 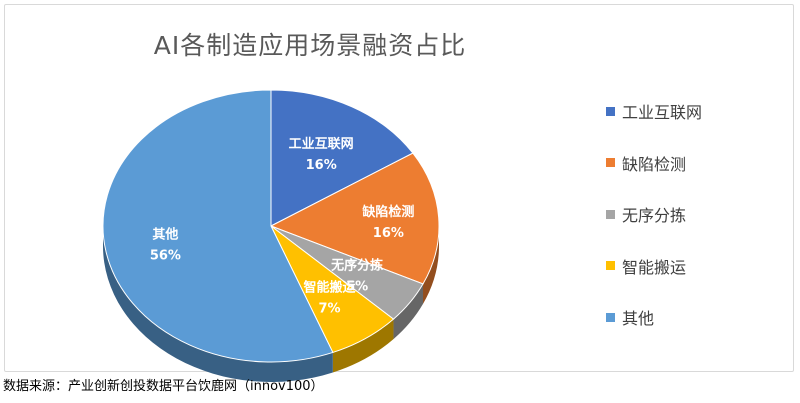 I want to click on legend-entry-4: 智能搬运, so click(x=654, y=266).